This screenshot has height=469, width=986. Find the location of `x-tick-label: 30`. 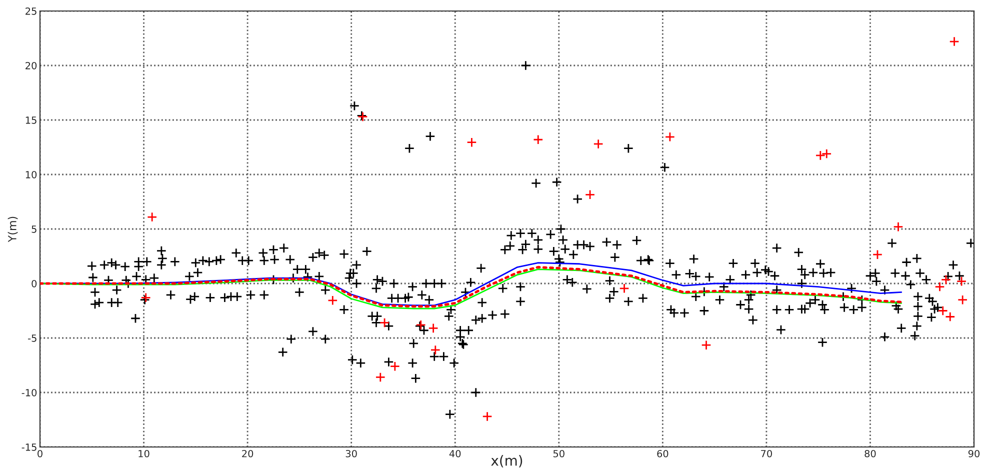

x-tick-label: 30 is located at coordinates (351, 454).